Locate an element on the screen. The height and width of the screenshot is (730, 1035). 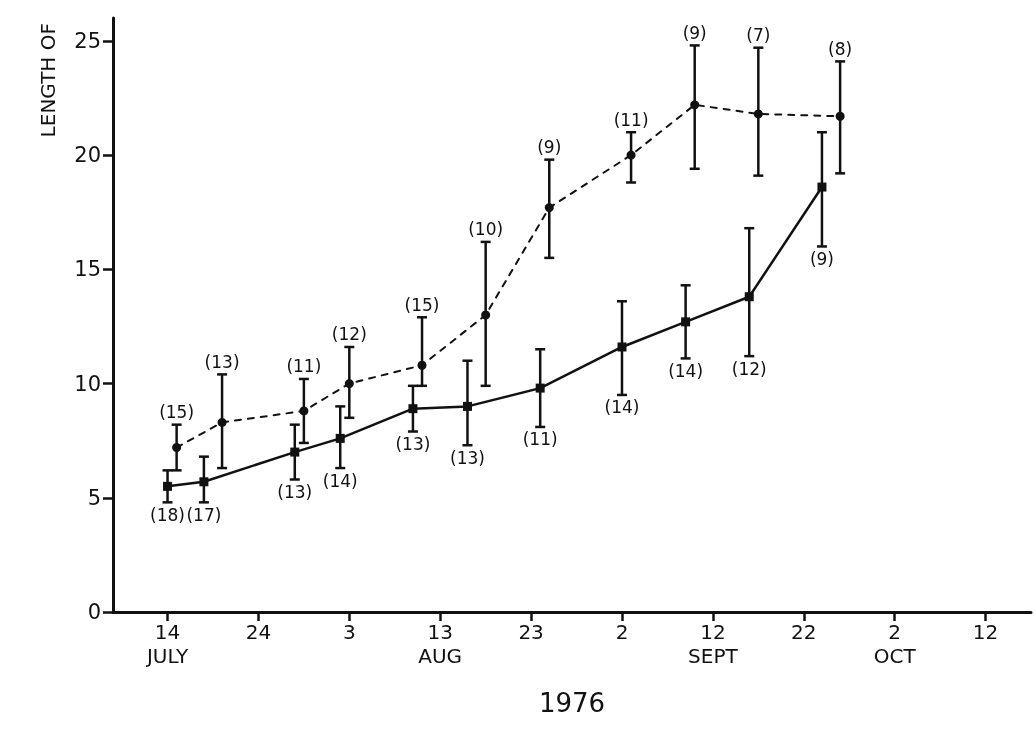
y-tick-label: 5 is located at coordinates (94, 497).